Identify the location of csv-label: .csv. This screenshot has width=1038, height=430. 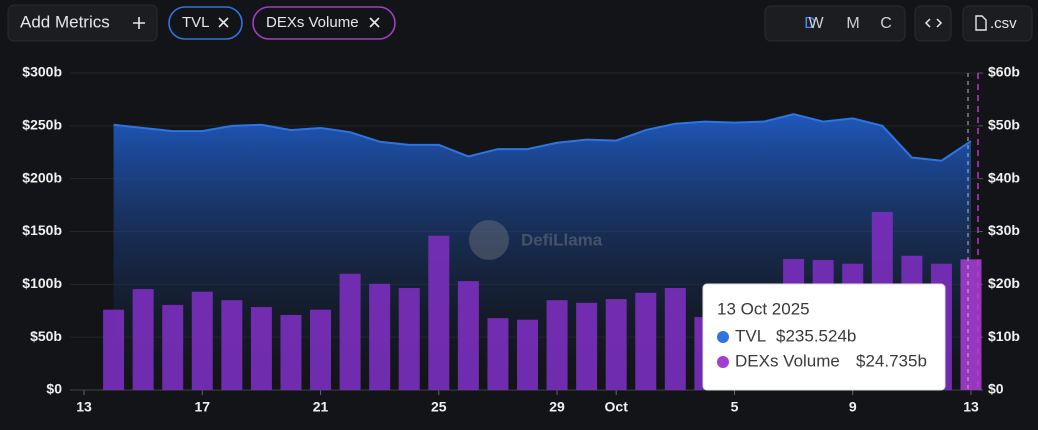
(1003, 23).